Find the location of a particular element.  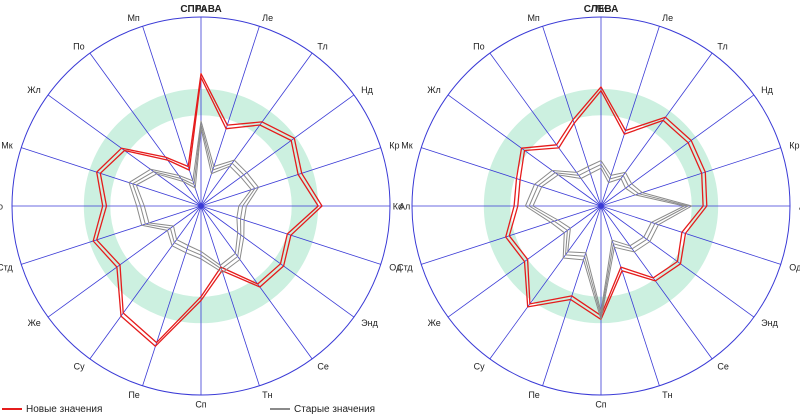

legend-new-swatch is located at coordinates (12, 409).